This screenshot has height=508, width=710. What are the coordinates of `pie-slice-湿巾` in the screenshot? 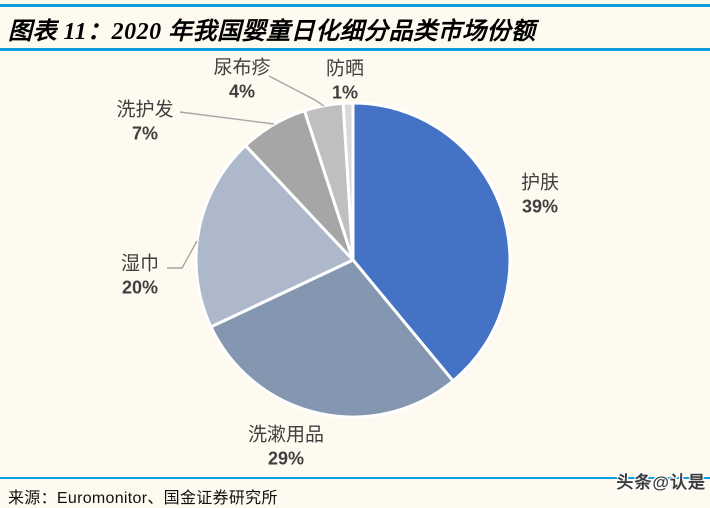 It's located at (274, 236).